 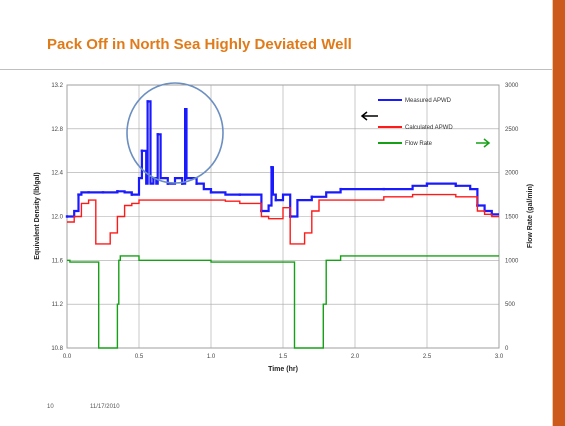 What do you see at coordinates (499, 357) in the screenshot?
I see `x-tick-label: 3.0` at bounding box center [499, 357].